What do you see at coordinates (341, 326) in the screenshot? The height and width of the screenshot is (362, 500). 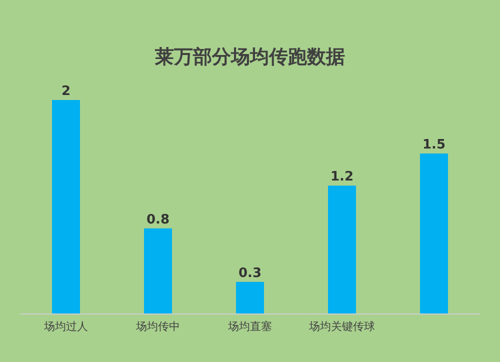 I see `x-tick-label: 场均关键传球` at bounding box center [341, 326].